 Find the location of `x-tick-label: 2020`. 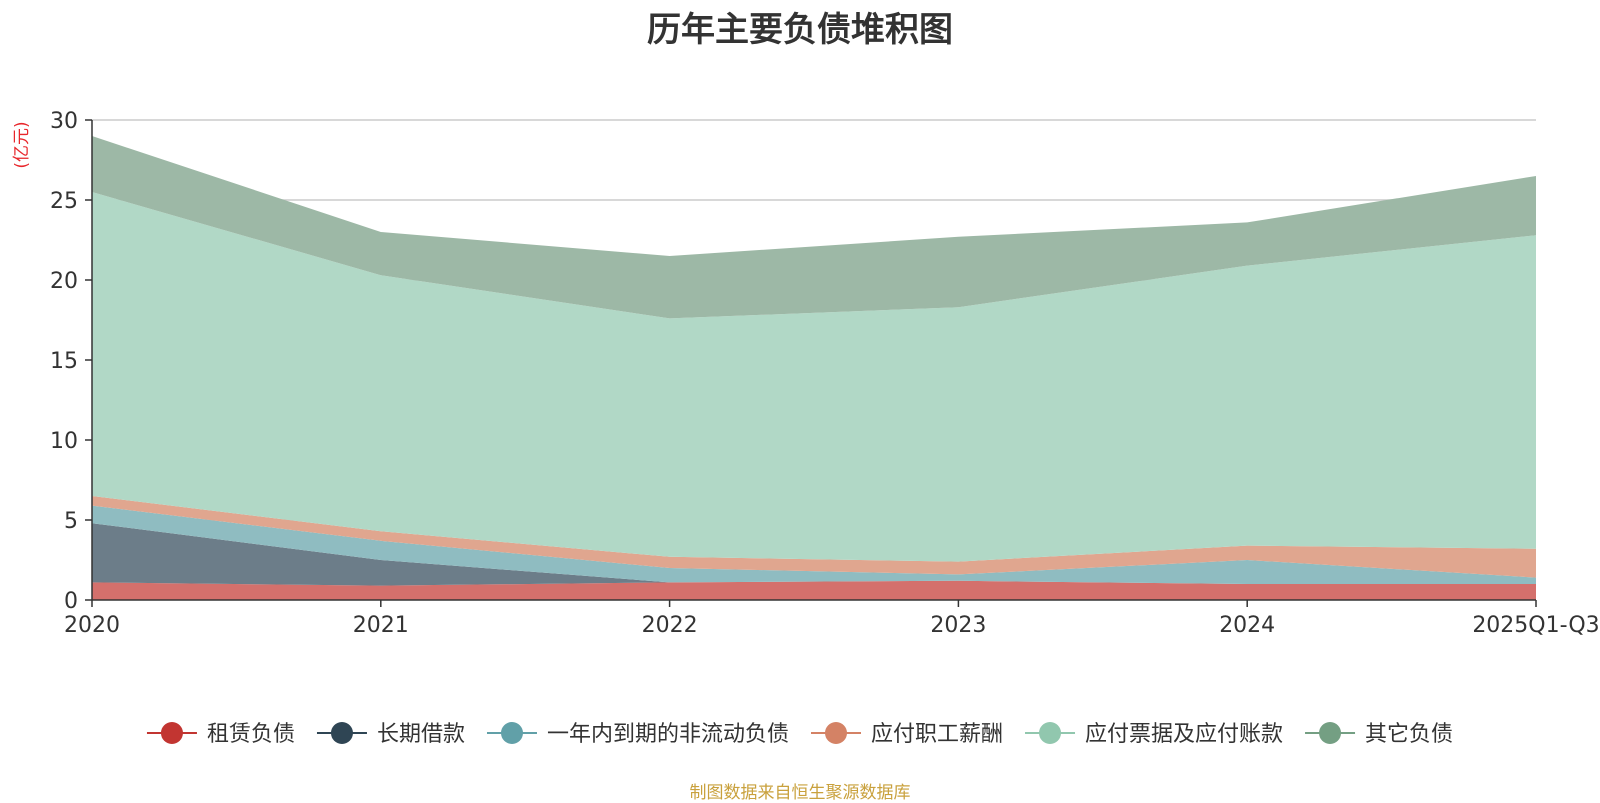

x-tick-label: 2020 is located at coordinates (92, 625).